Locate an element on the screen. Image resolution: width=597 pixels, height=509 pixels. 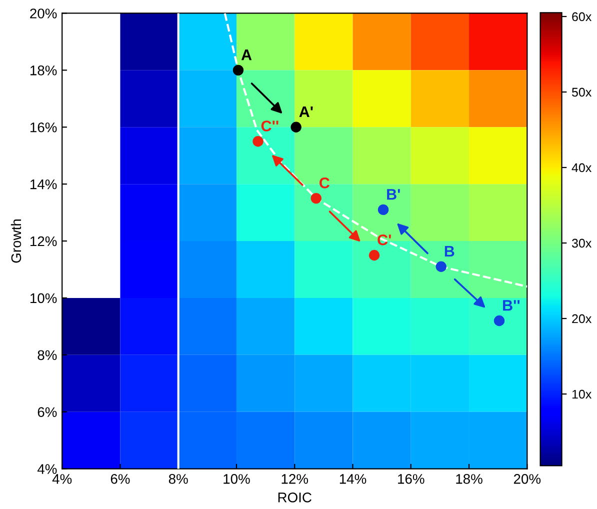
color-bar-label: 30x is located at coordinates (582, 243).